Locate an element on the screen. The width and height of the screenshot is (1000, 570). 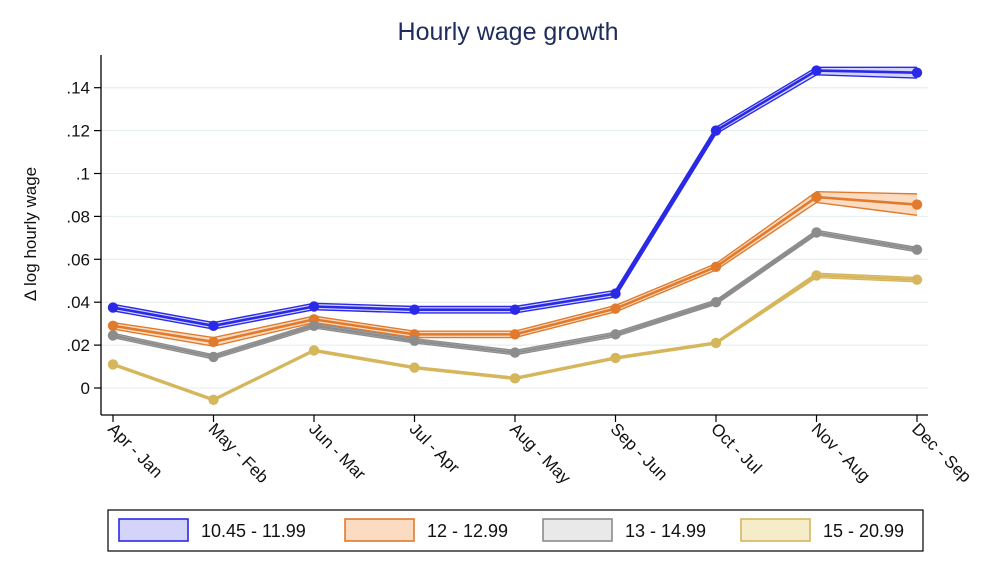
x-tick-label: Sep - Jun is located at coordinates (639, 451).